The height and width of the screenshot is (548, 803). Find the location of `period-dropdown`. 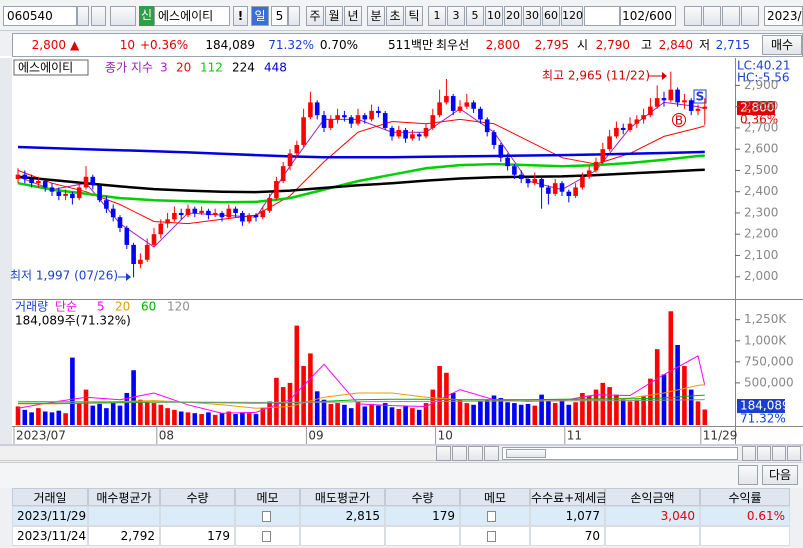

period-dropdown is located at coordinates (294, 16).